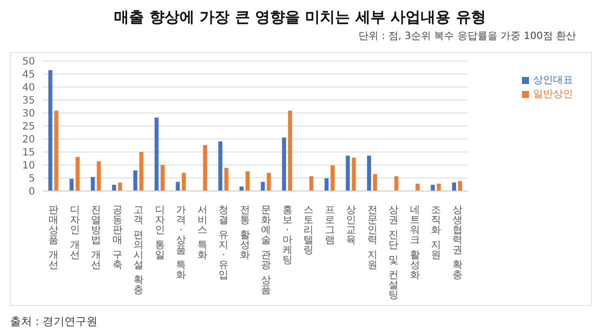  What do you see at coordinates (28, 114) in the screenshot?
I see `y-tick-label: 30` at bounding box center [28, 114].